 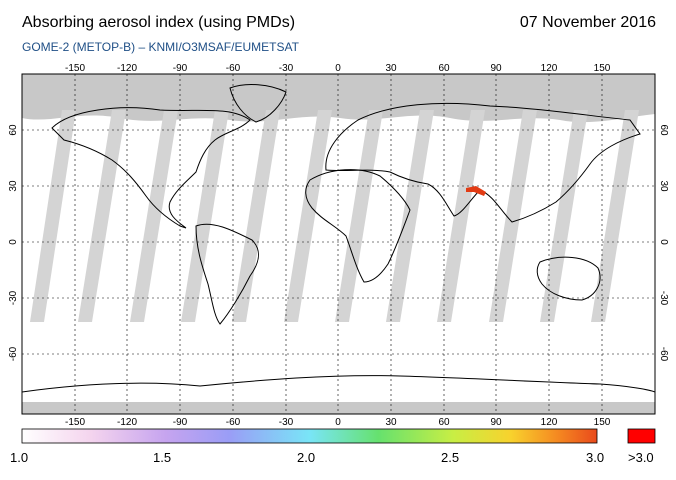 What do you see at coordinates (483, 162) in the screenshot?
I see `eurasia-outline` at bounding box center [483, 162].